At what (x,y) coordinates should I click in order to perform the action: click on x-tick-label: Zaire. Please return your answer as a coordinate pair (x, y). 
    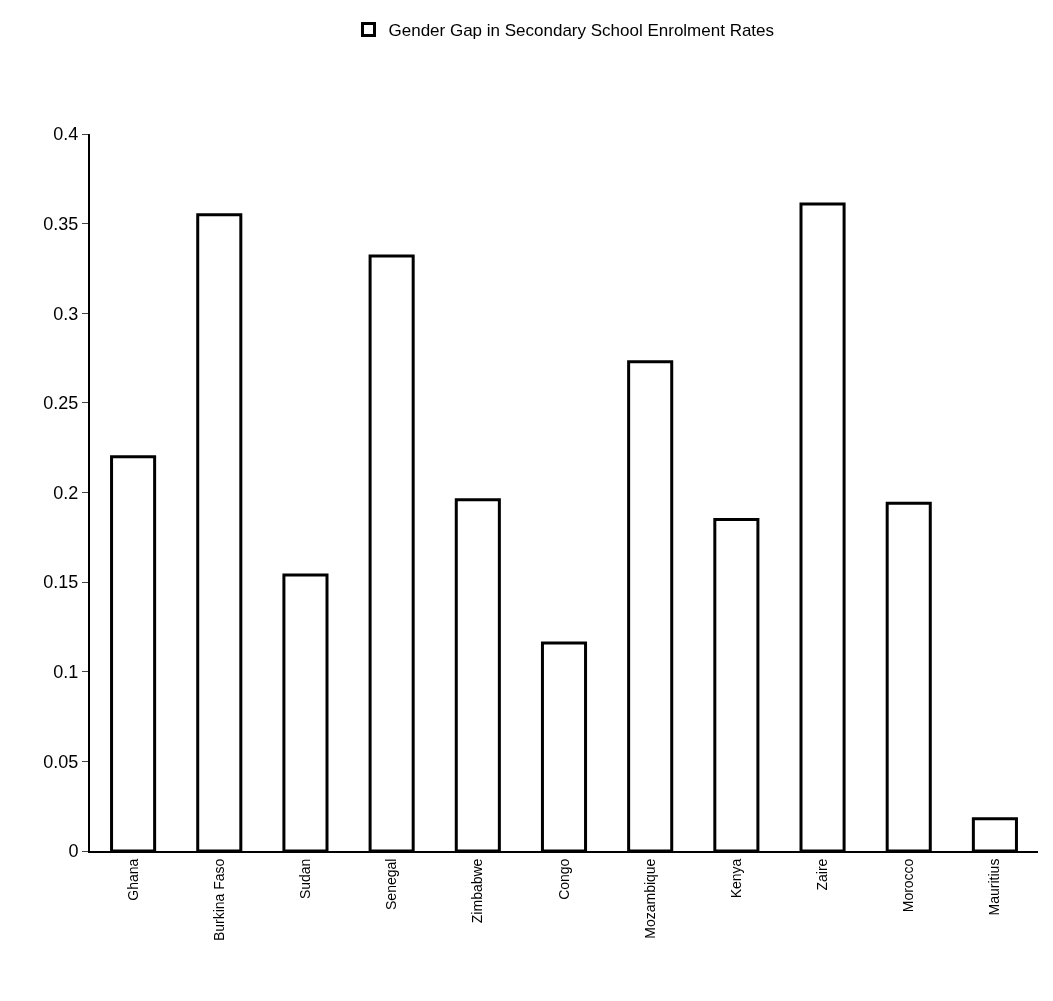
    Looking at the image, I should click on (822, 874).